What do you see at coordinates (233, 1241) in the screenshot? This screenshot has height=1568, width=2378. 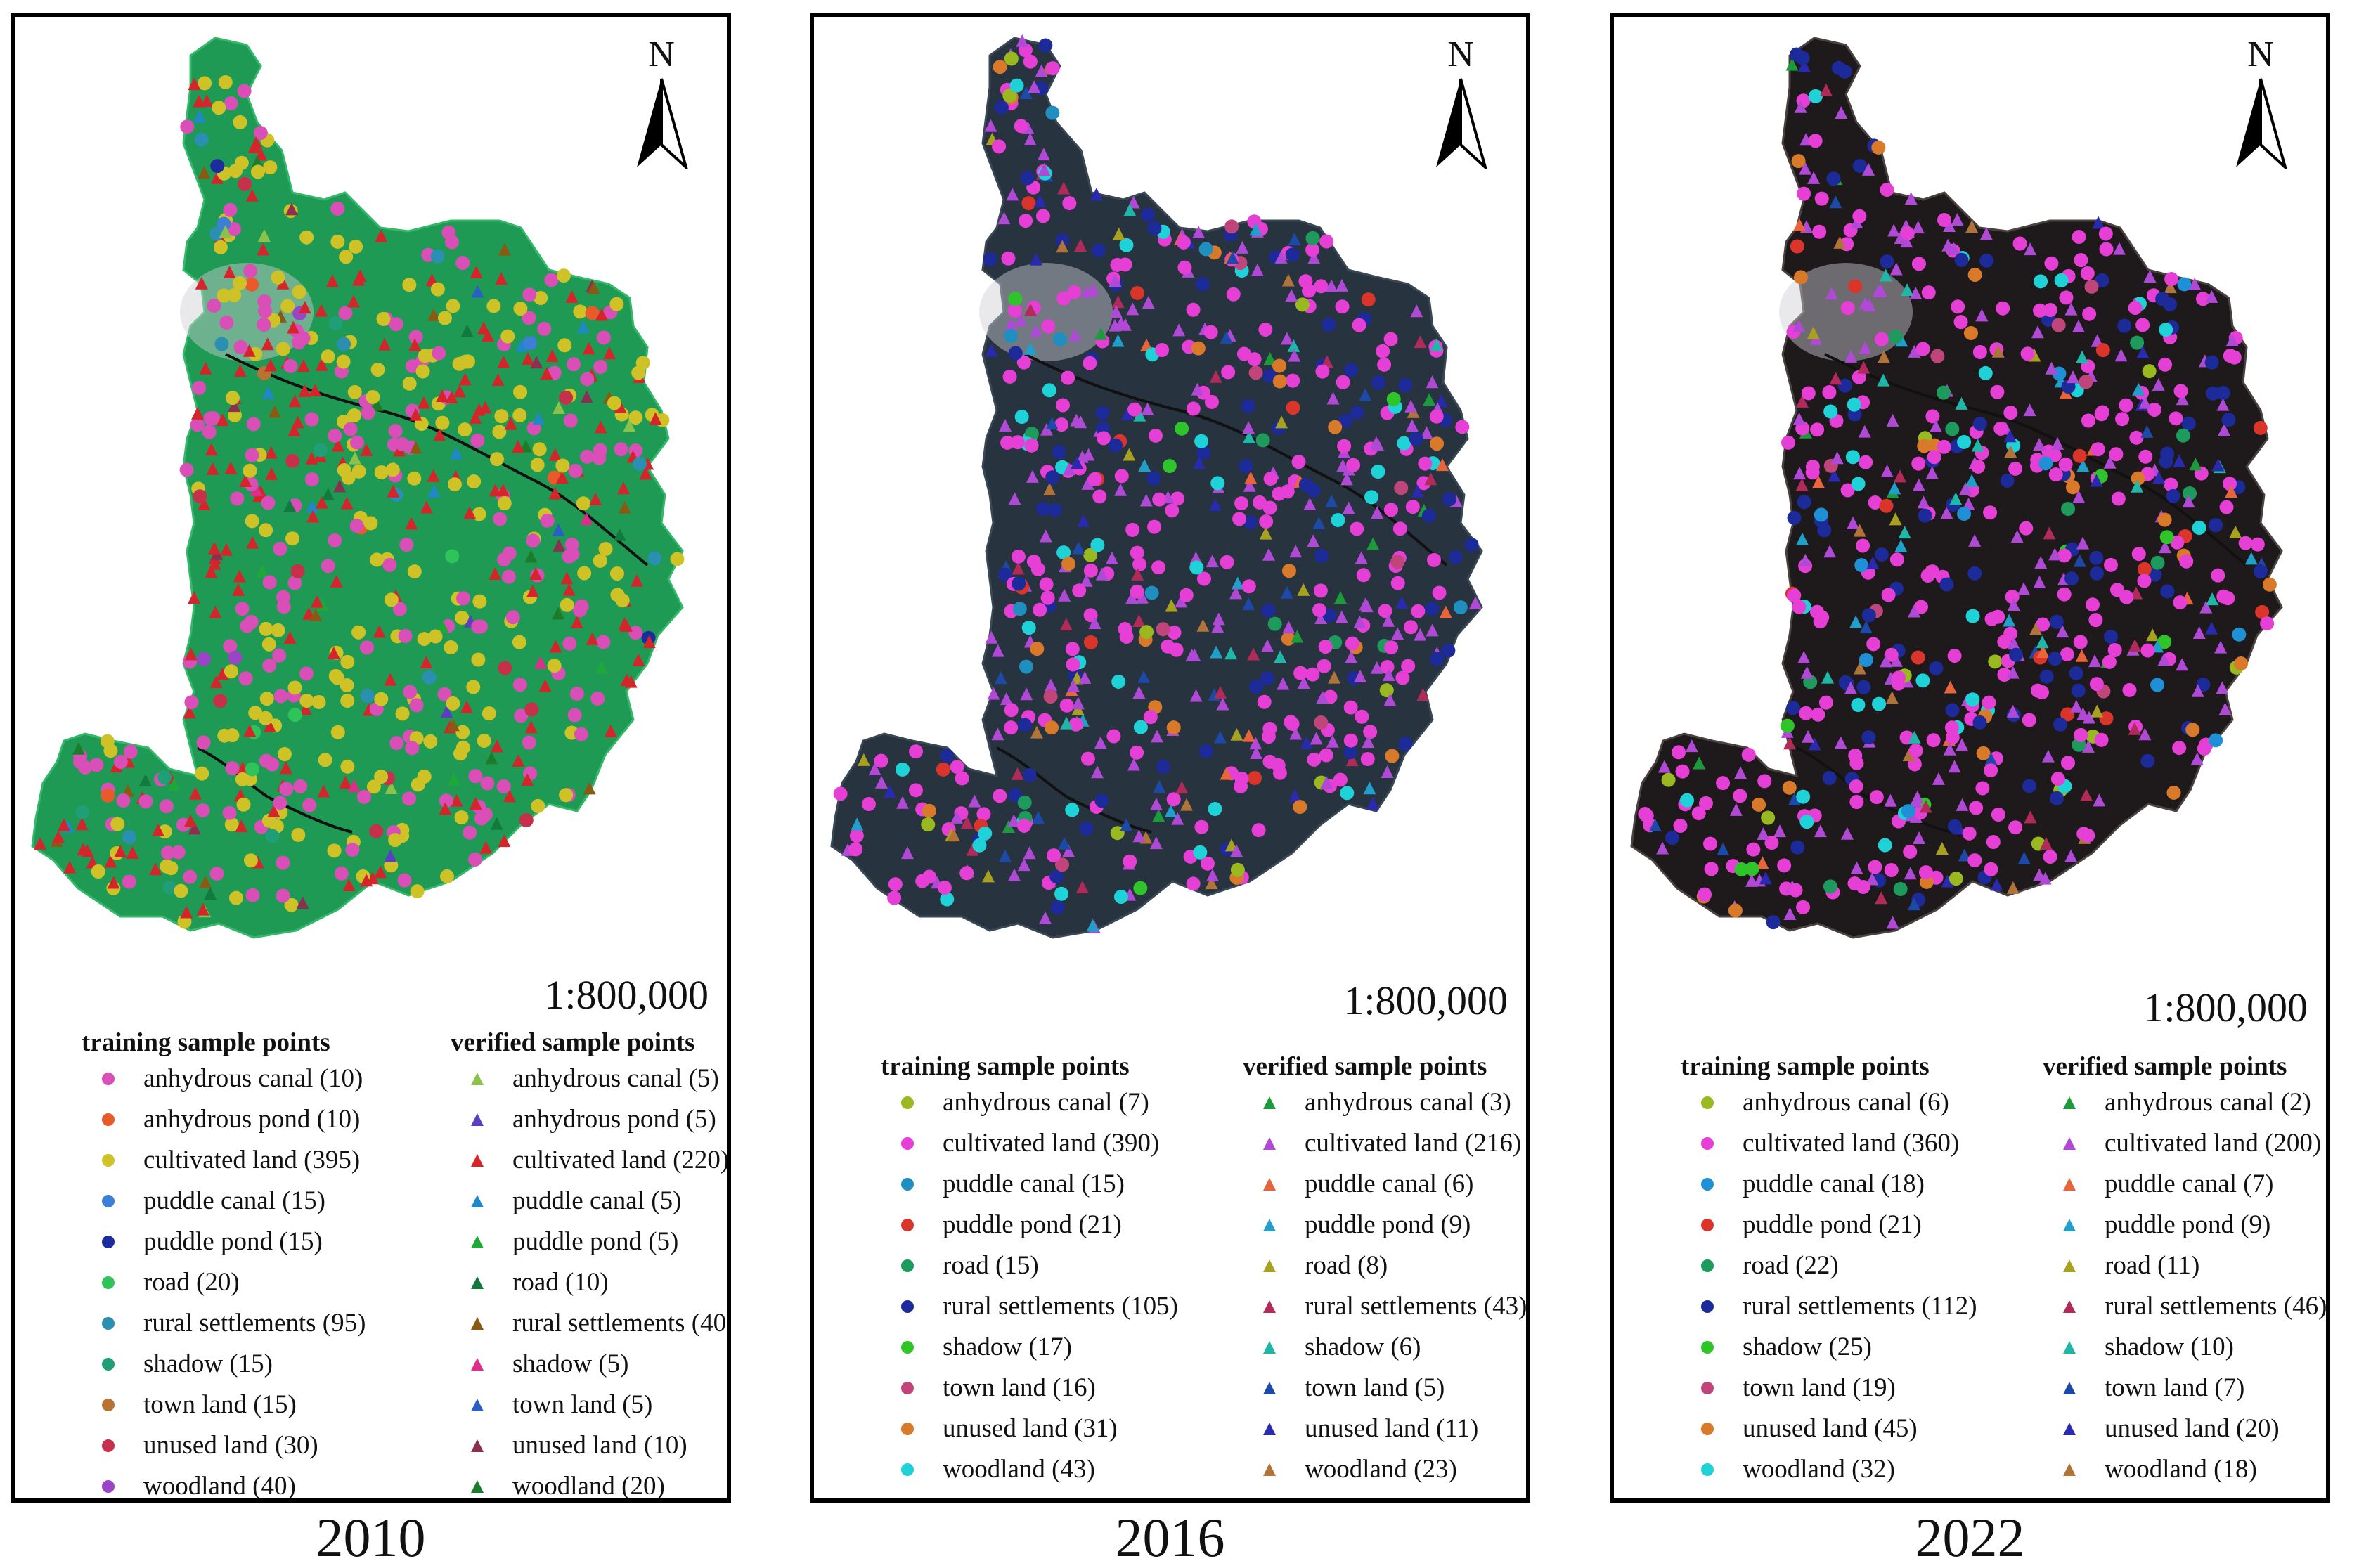 I see `legend-label: puddle pond (15)` at bounding box center [233, 1241].